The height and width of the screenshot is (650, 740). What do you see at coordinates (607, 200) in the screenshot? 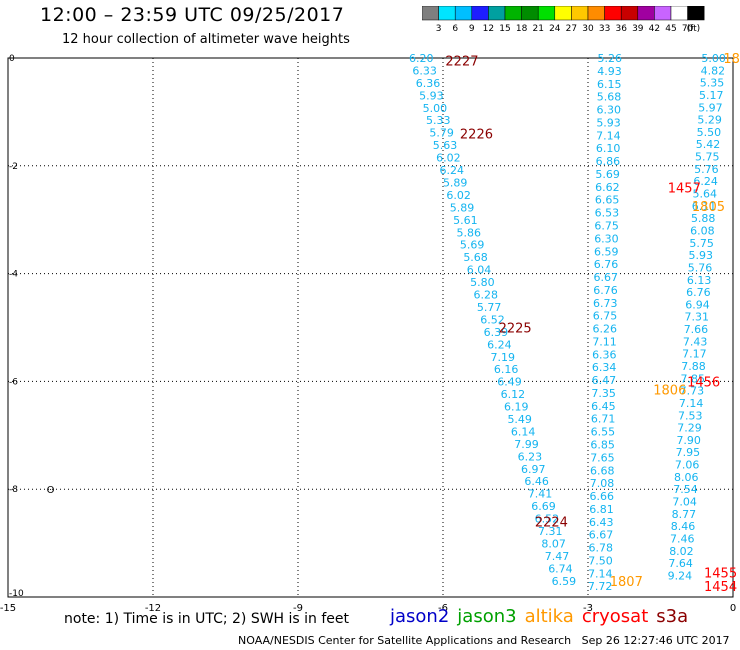
I see `track-b-value: 6.65` at bounding box center [607, 200].